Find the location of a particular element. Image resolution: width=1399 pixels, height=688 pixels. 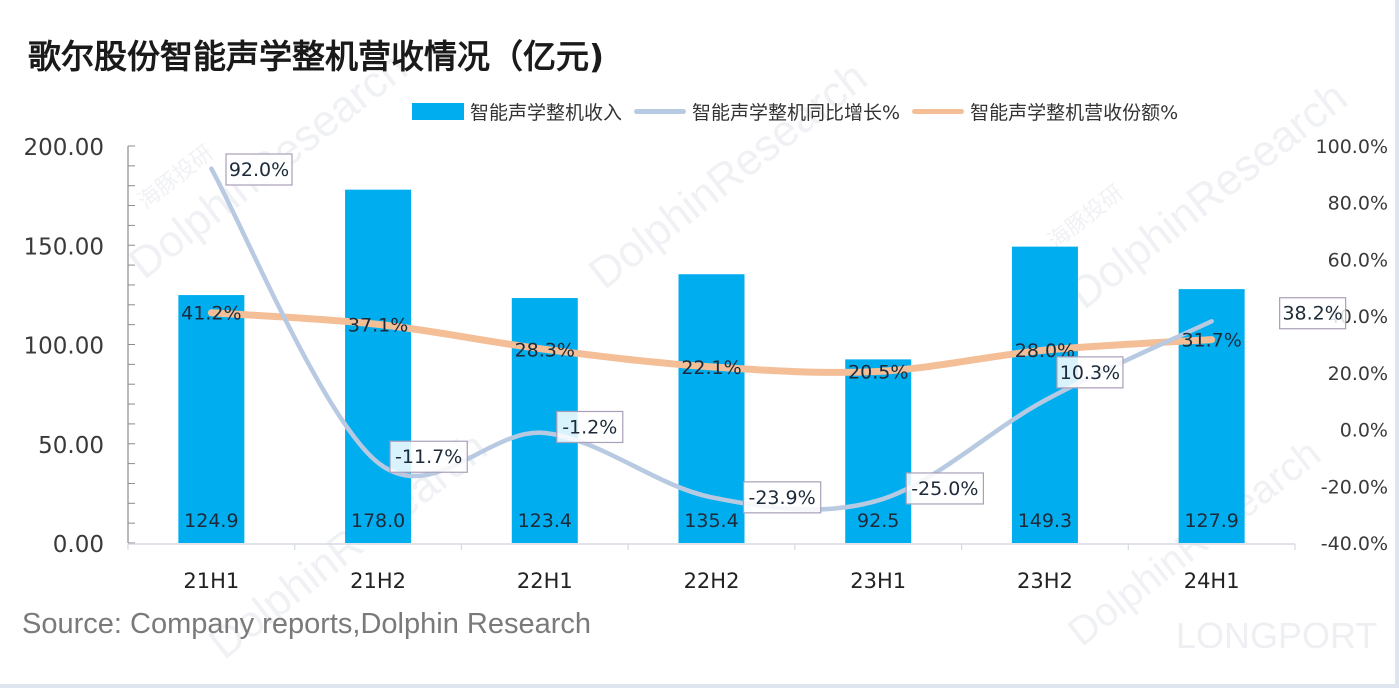

y-axis-right-tick-label: 20.0% is located at coordinates (1358, 374).